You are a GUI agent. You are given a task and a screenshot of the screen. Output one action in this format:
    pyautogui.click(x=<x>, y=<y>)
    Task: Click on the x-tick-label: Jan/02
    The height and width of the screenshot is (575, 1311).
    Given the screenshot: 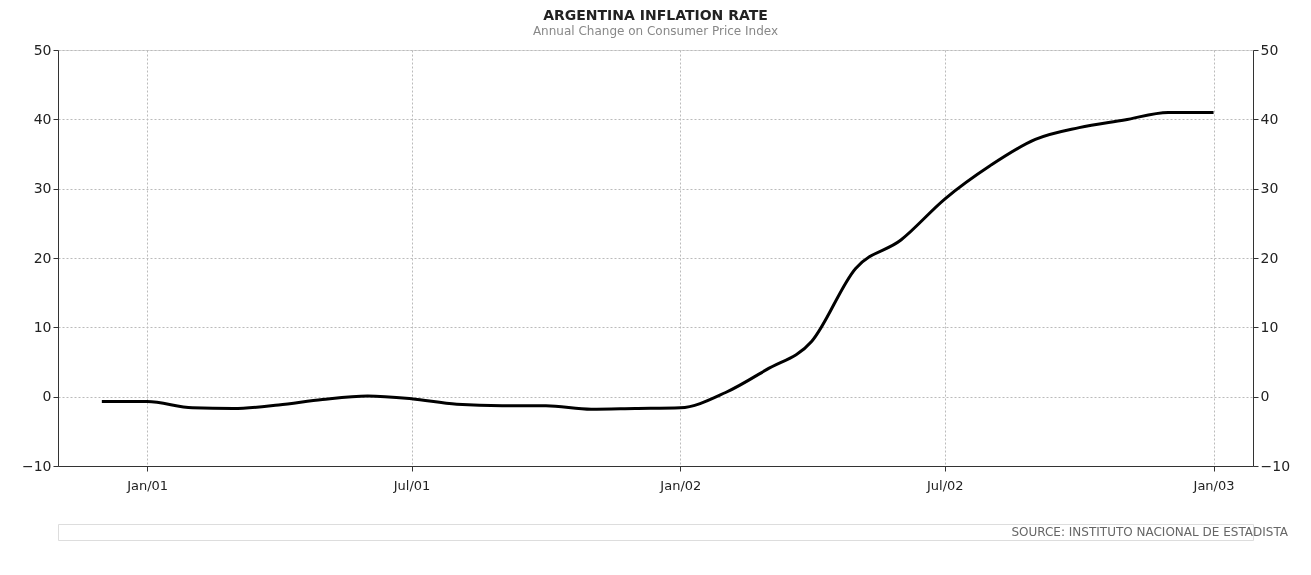 What is the action you would take?
    pyautogui.click(x=680, y=485)
    